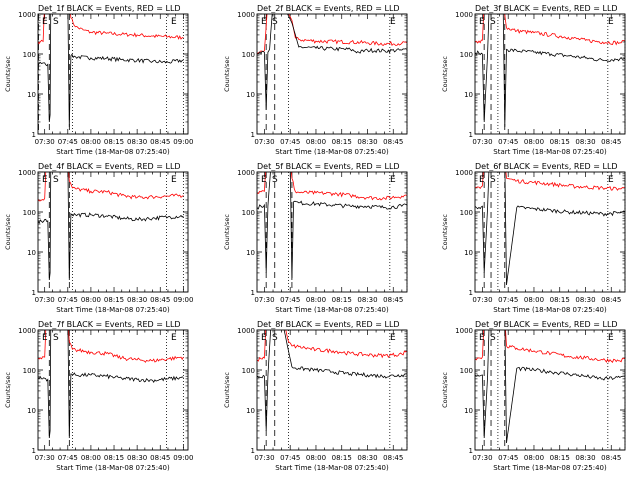  Describe the element at coordinates (328, 324) in the screenshot. I see `chart-title: Det_8f BLACK = Events, RED = LLD` at that location.